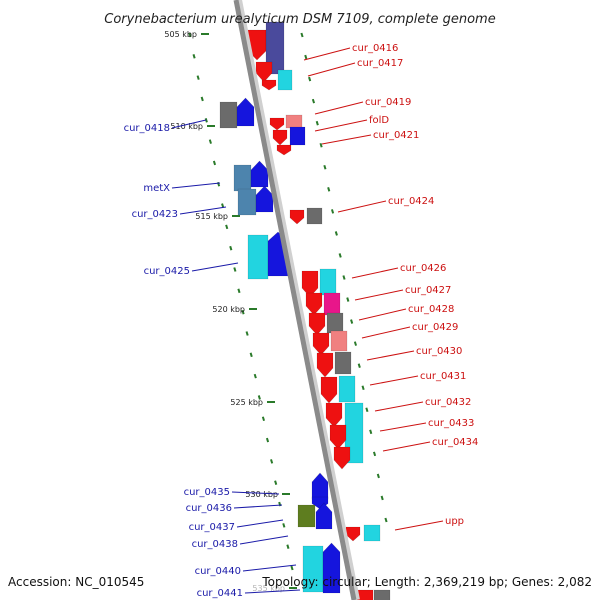  What do you see at coordinates (332, 304) in the screenshot?
I see `gene-cur_0427-magenta` at bounding box center [332, 304].